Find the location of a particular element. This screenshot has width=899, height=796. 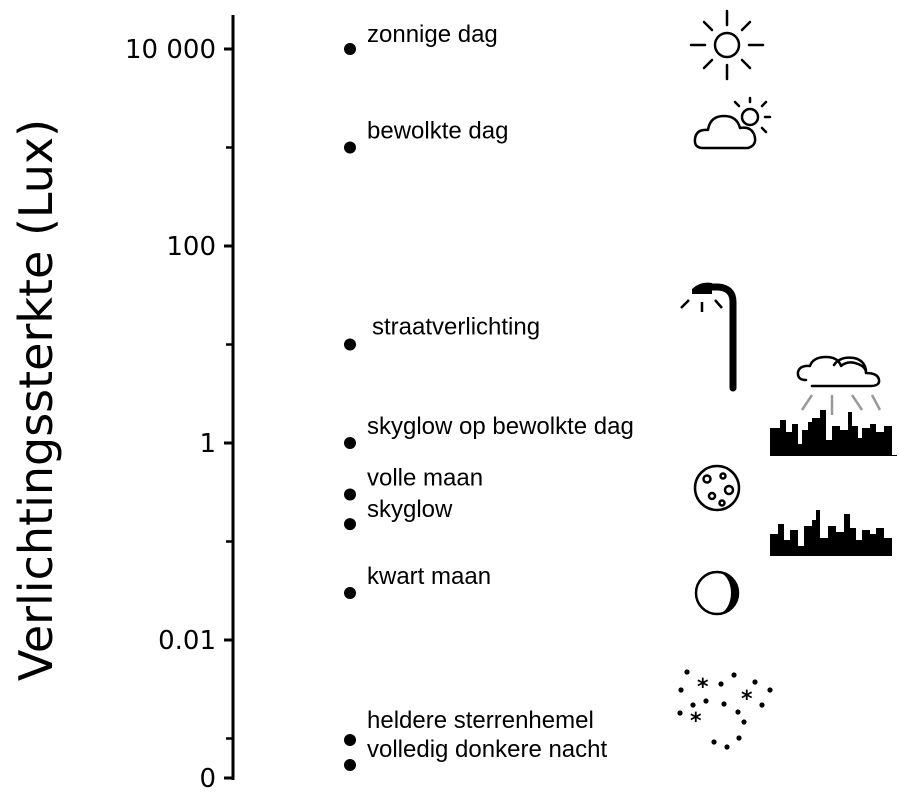

y-tick-label: 1 is located at coordinates (207, 444).